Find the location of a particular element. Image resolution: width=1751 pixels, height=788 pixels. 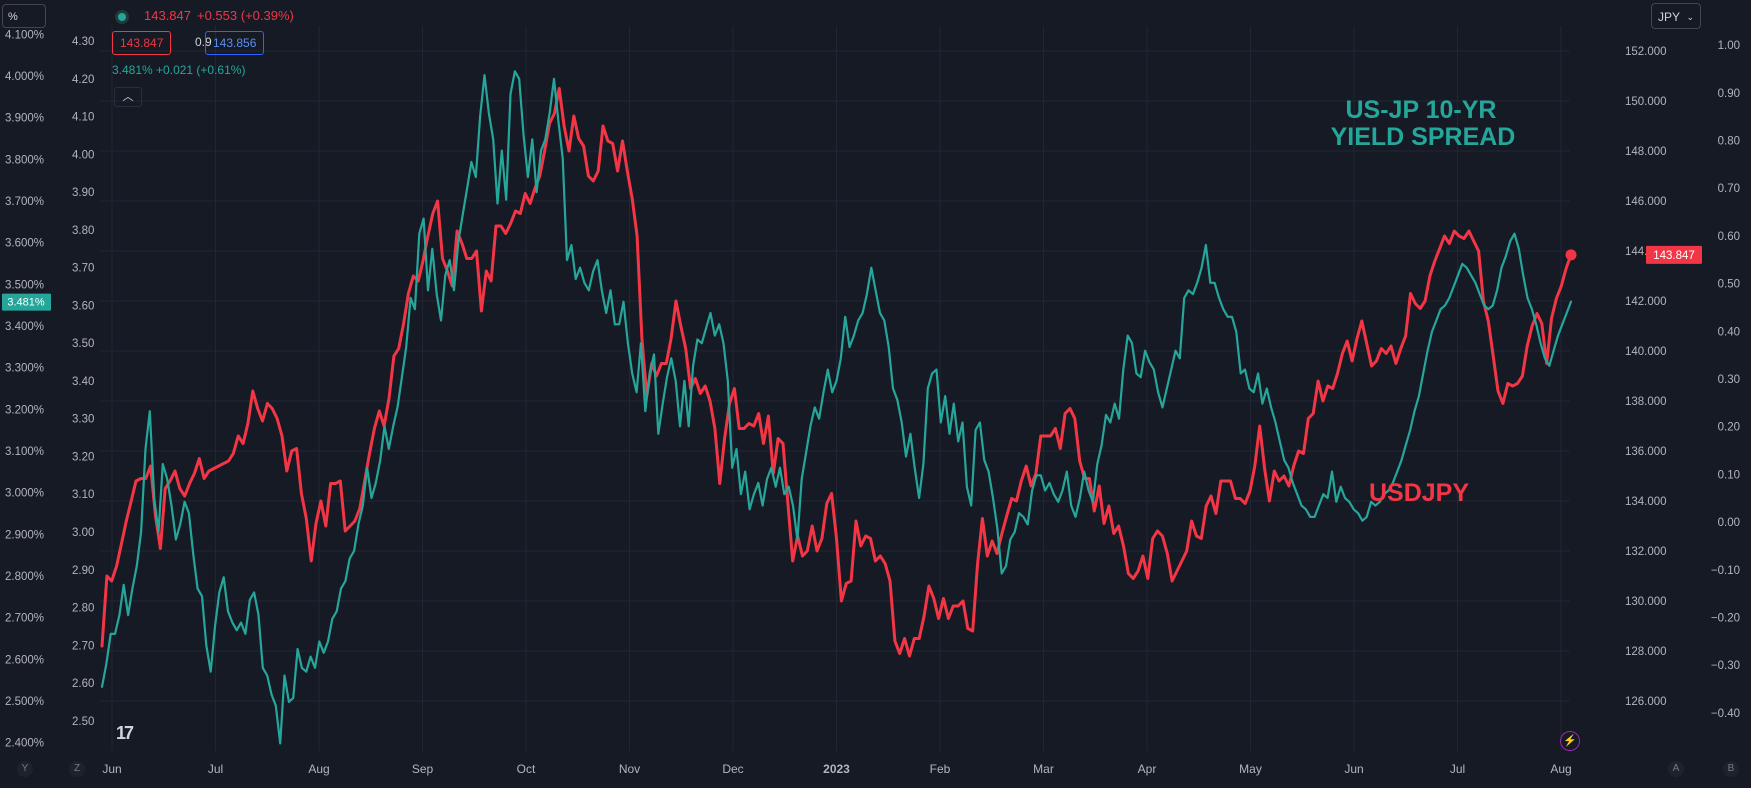

x-tick-label: Jul is located at coordinates (1457, 769).